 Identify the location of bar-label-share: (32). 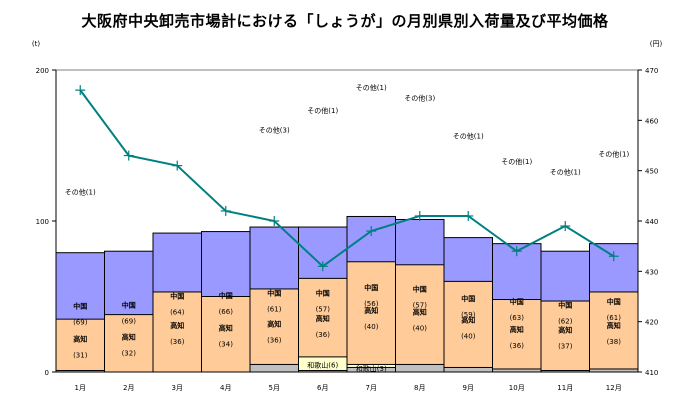
(129, 353).